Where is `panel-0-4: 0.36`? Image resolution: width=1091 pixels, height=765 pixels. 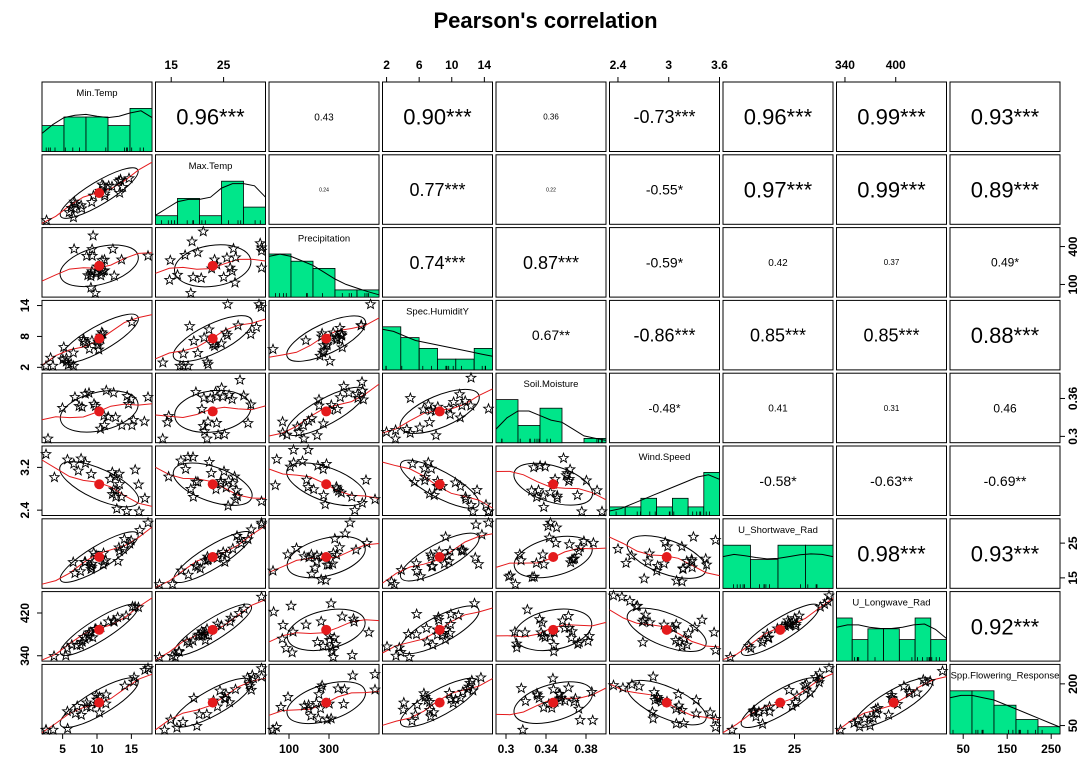
panel-0-4: 0.36 is located at coordinates (551, 116).